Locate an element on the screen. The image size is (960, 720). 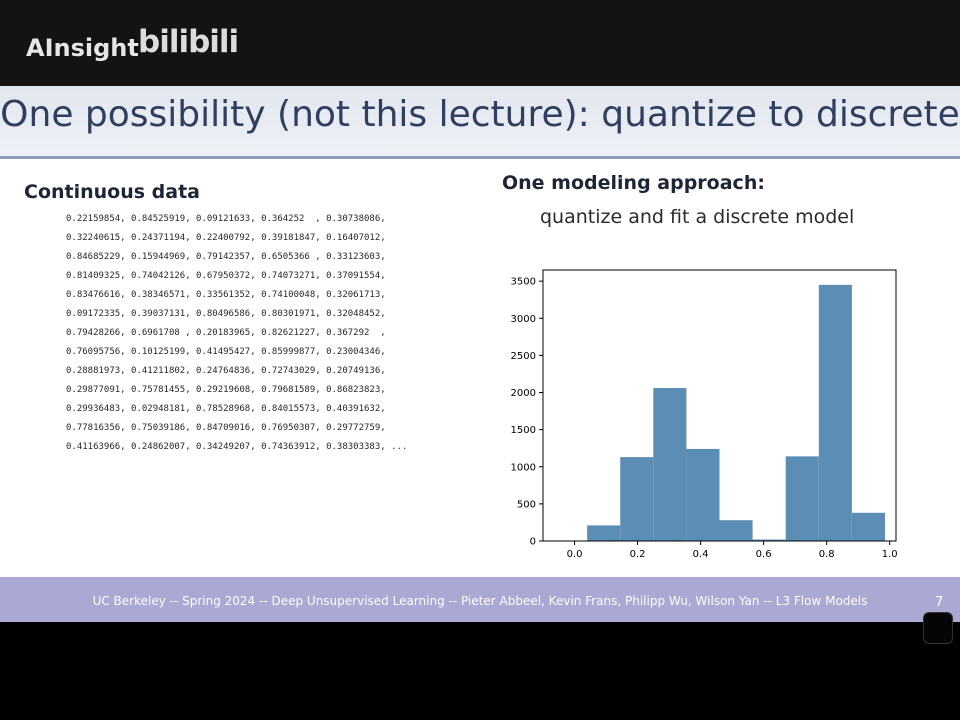
bilibili-logo: bilibili is located at coordinates (188, 42).